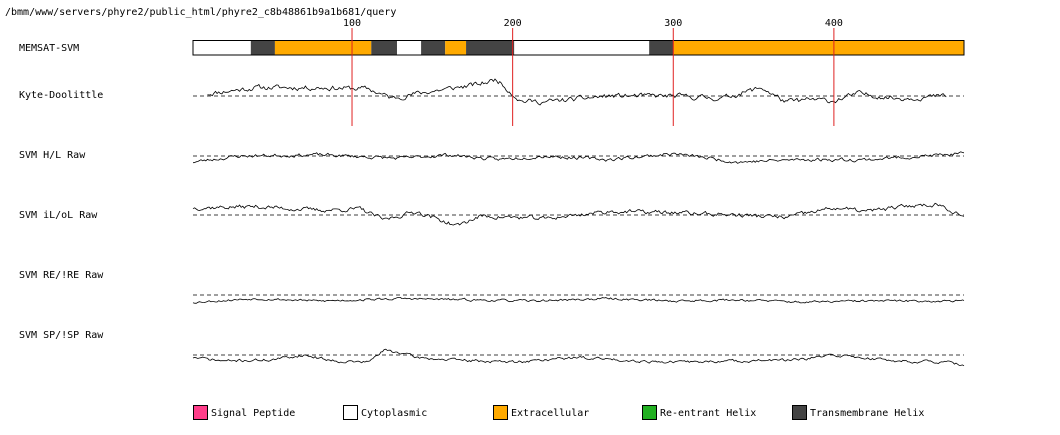 The height and width of the screenshot is (435, 1060). Describe the element at coordinates (61, 95) in the screenshot. I see `track-label: Kyte-Doolittle` at that location.